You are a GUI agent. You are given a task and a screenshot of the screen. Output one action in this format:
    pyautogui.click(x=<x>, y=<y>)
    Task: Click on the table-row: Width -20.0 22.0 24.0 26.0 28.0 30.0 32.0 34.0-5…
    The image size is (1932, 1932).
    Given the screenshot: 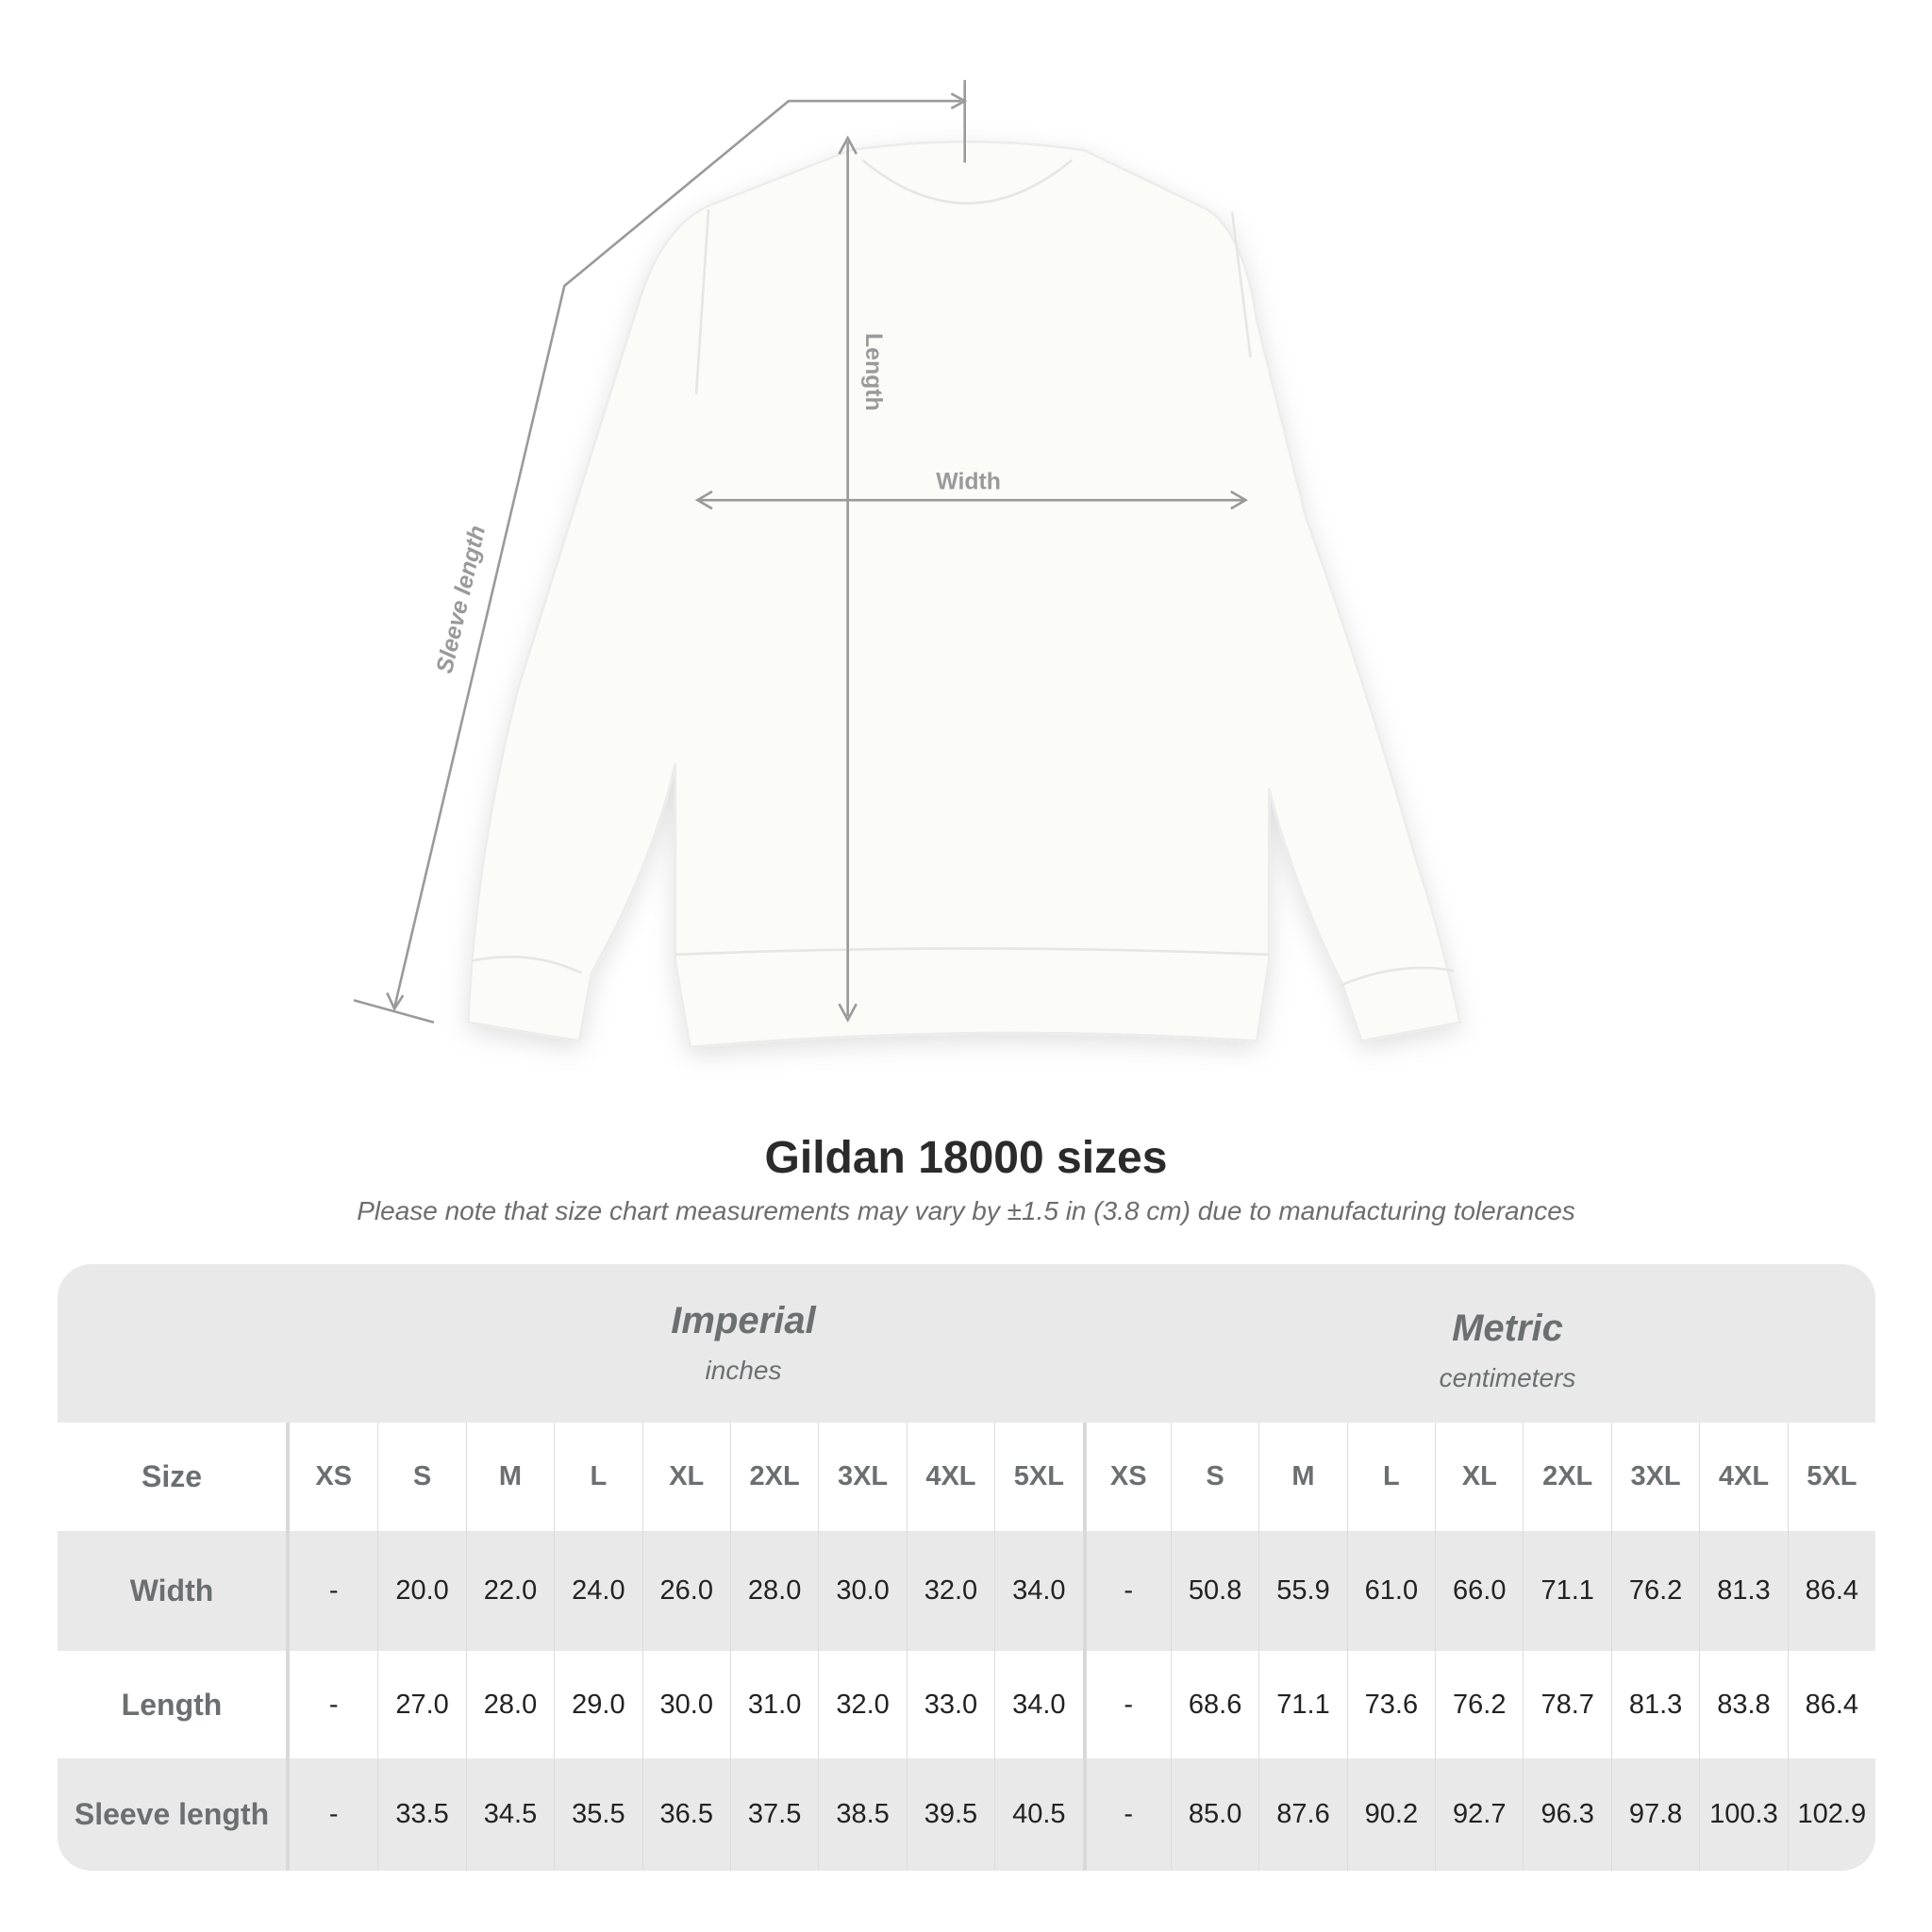 What is the action you would take?
    pyautogui.click(x=967, y=1591)
    